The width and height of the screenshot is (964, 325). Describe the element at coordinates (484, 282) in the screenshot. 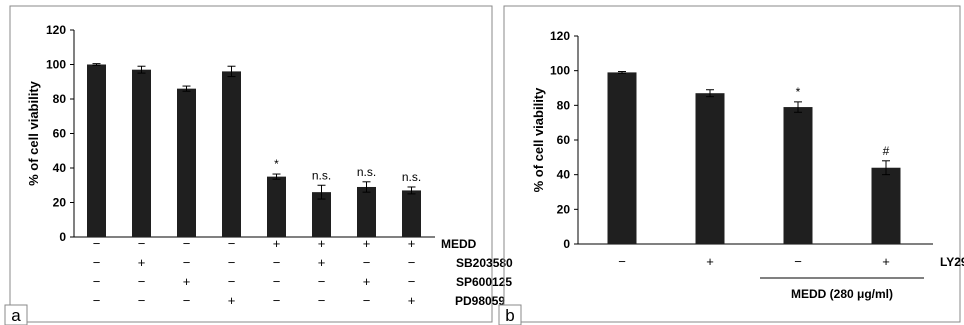

I see `condition-label: SP600125` at that location.